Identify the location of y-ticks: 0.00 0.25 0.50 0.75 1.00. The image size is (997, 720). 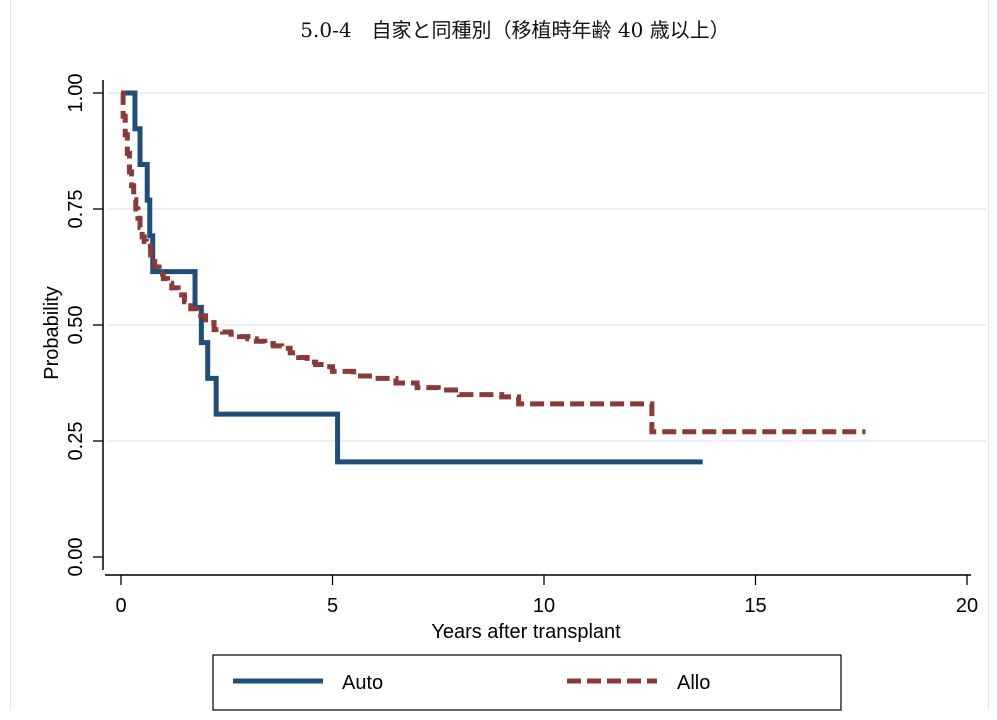
(84, 325).